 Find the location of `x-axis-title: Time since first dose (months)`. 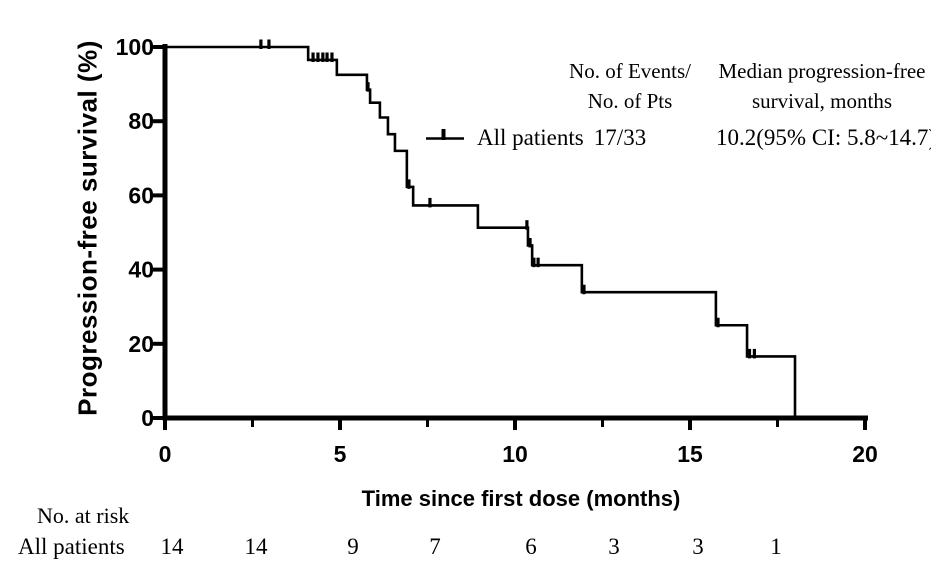

x-axis-title: Time since first dose (months) is located at coordinates (521, 498).